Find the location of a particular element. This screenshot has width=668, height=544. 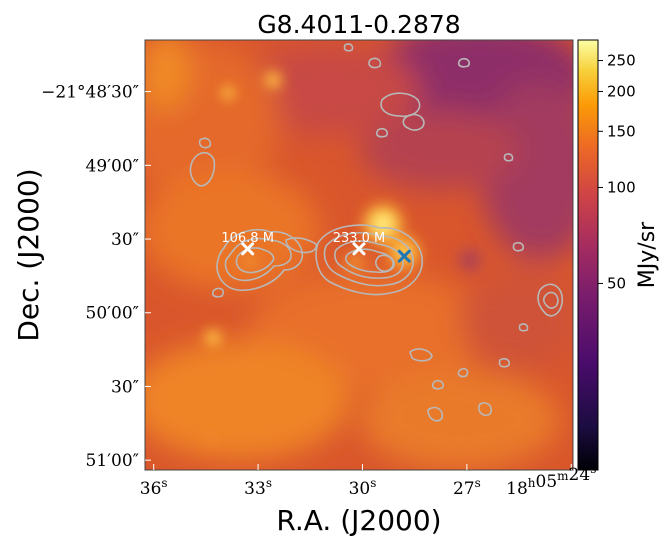

x-tick-label: 30s is located at coordinates (363, 487).